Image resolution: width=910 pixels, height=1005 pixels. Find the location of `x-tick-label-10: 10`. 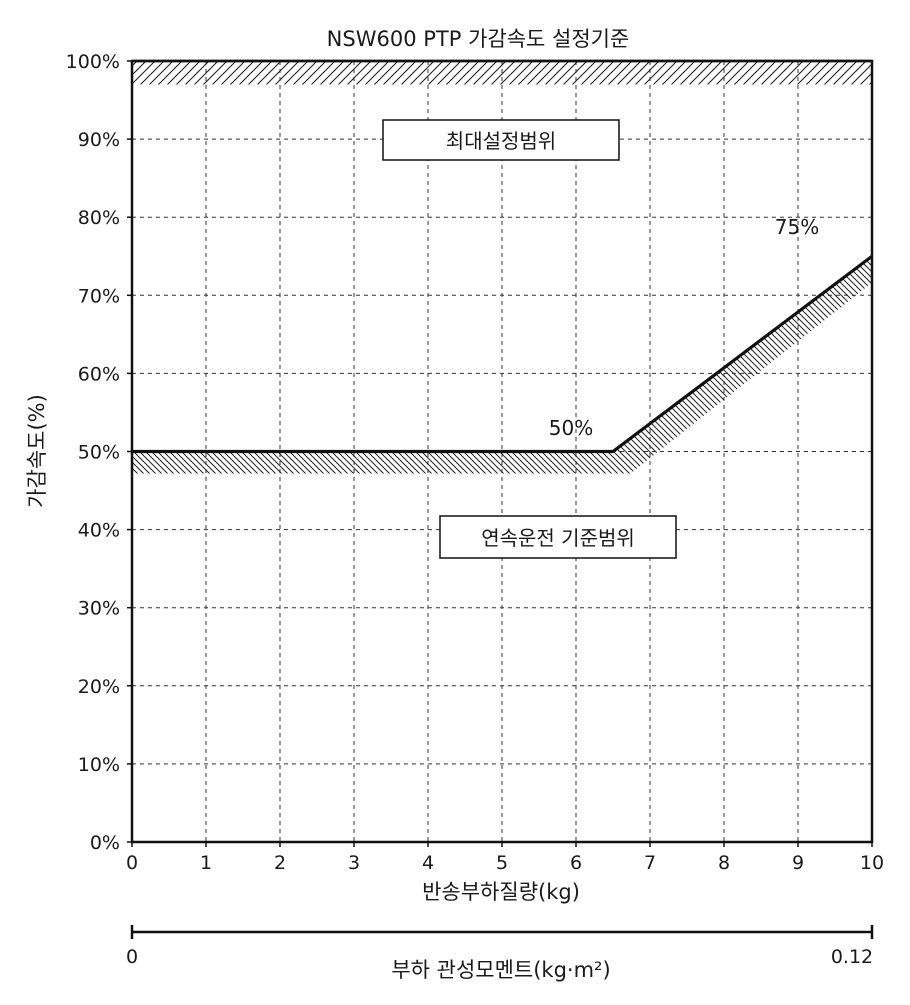

x-tick-label-10: 10 is located at coordinates (872, 863).